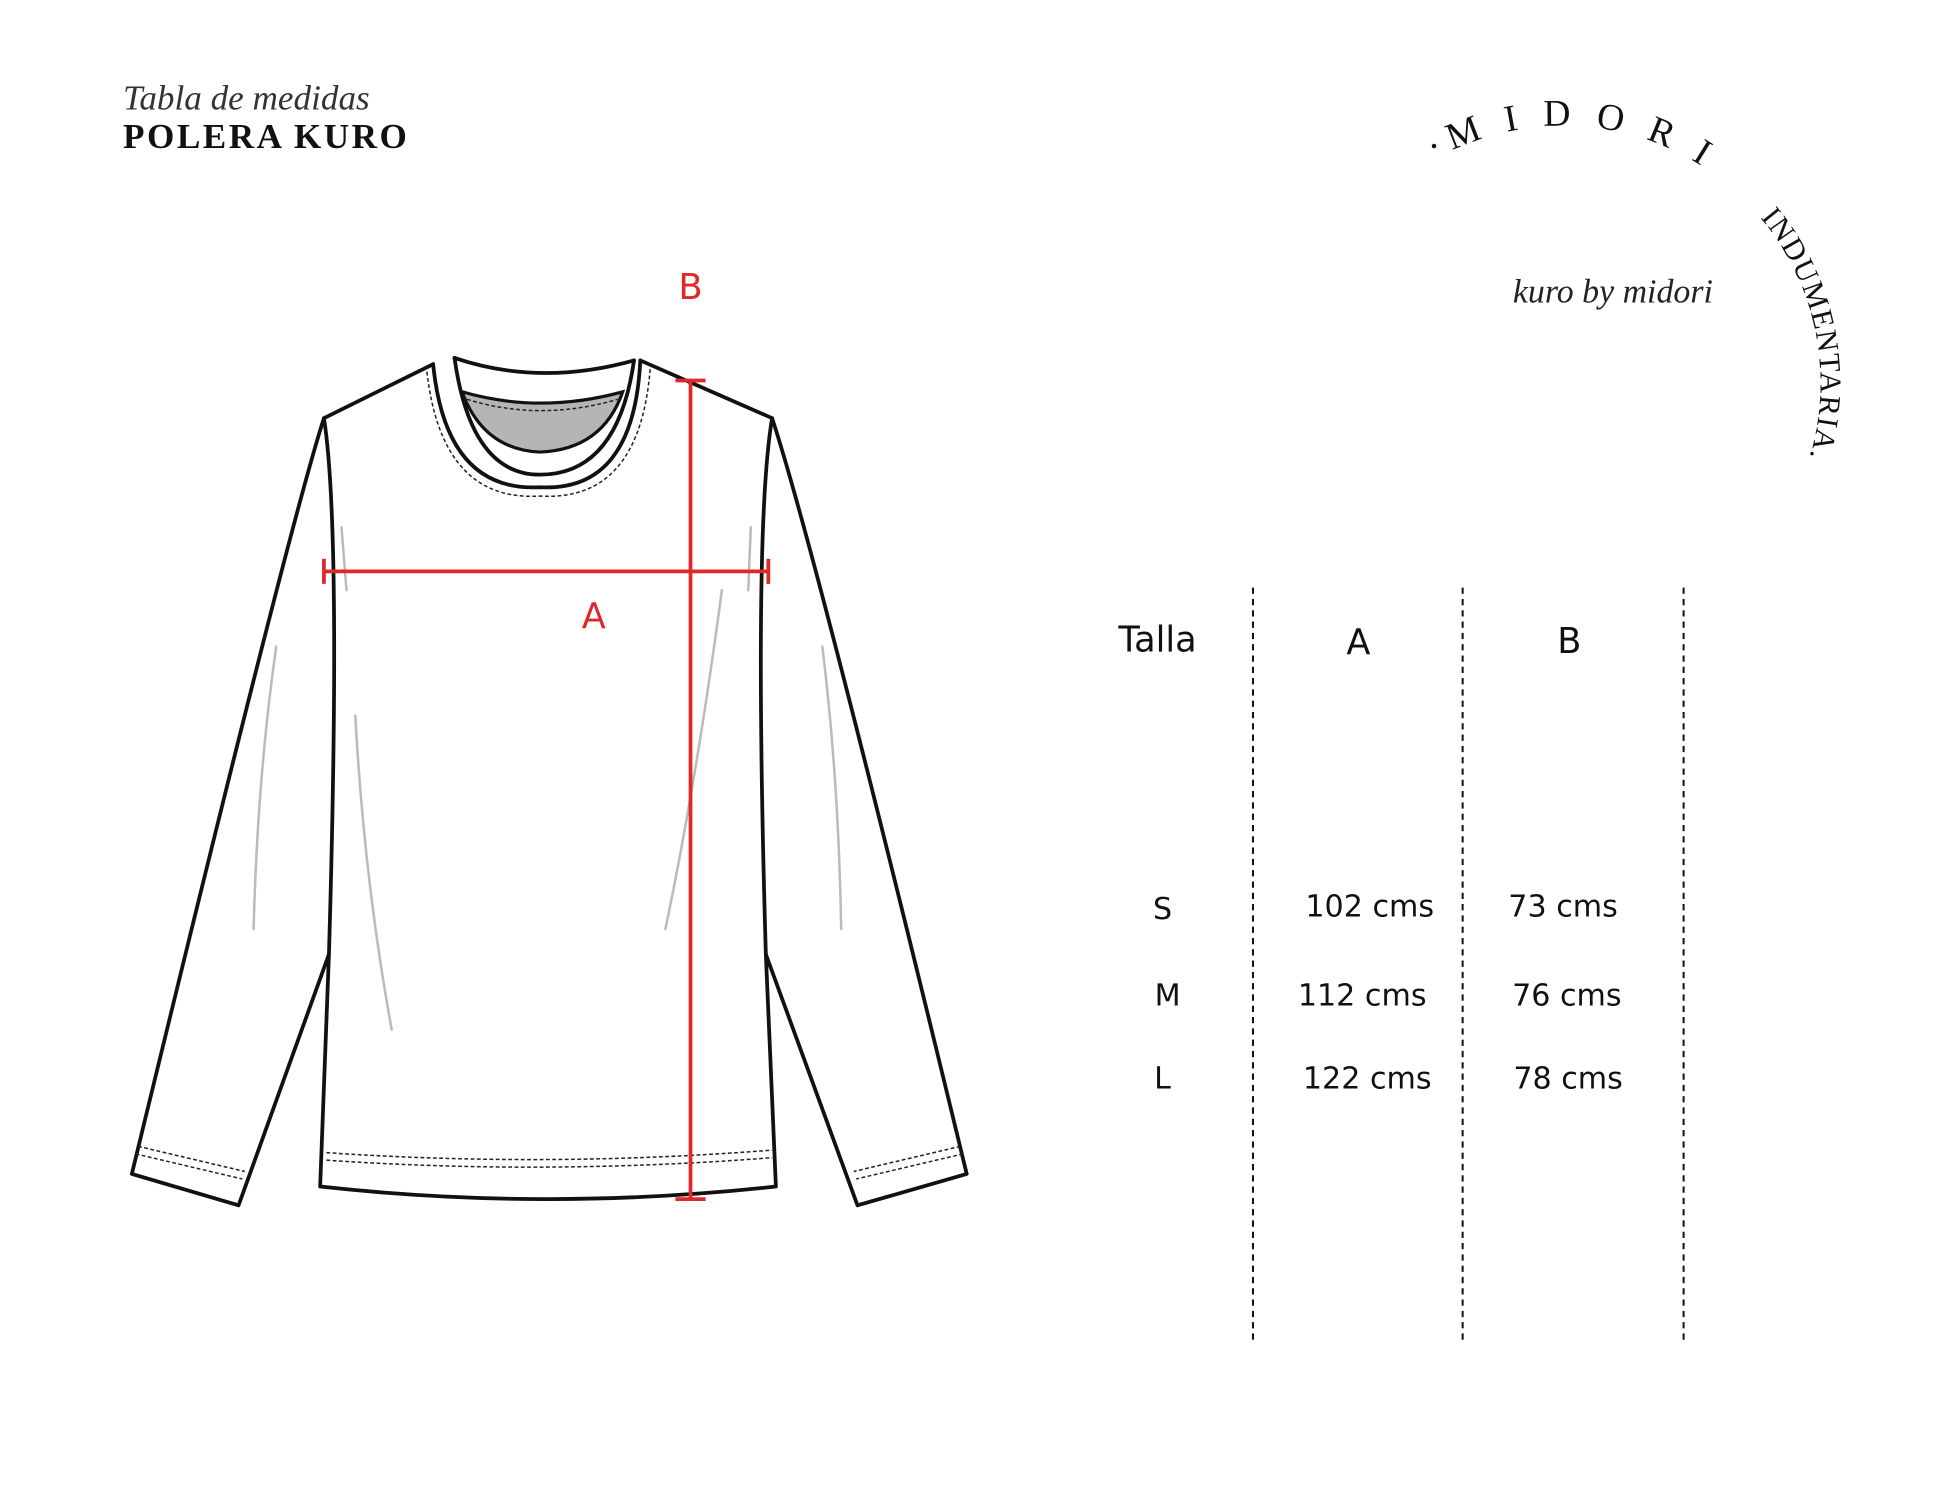 This screenshot has width=1946, height=1503. I want to click on header-b: B, so click(1569, 641).